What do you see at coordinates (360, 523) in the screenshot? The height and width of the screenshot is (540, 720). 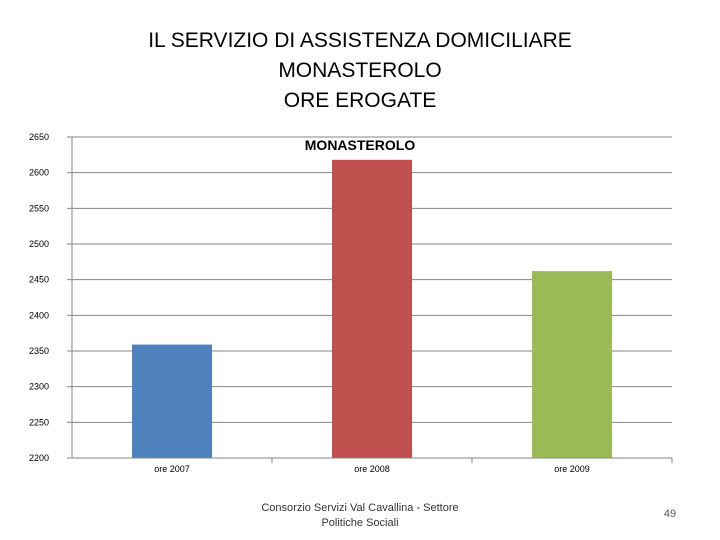 I see `footer-line-2: Politiche Sociali` at bounding box center [360, 523].